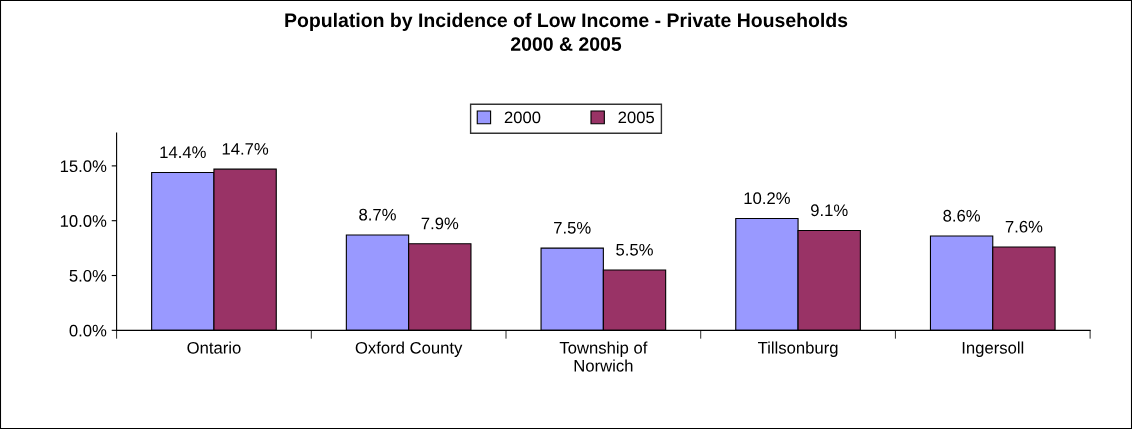 This screenshot has height=429, width=1132. I want to click on data-label: 14.4%, so click(183, 152).